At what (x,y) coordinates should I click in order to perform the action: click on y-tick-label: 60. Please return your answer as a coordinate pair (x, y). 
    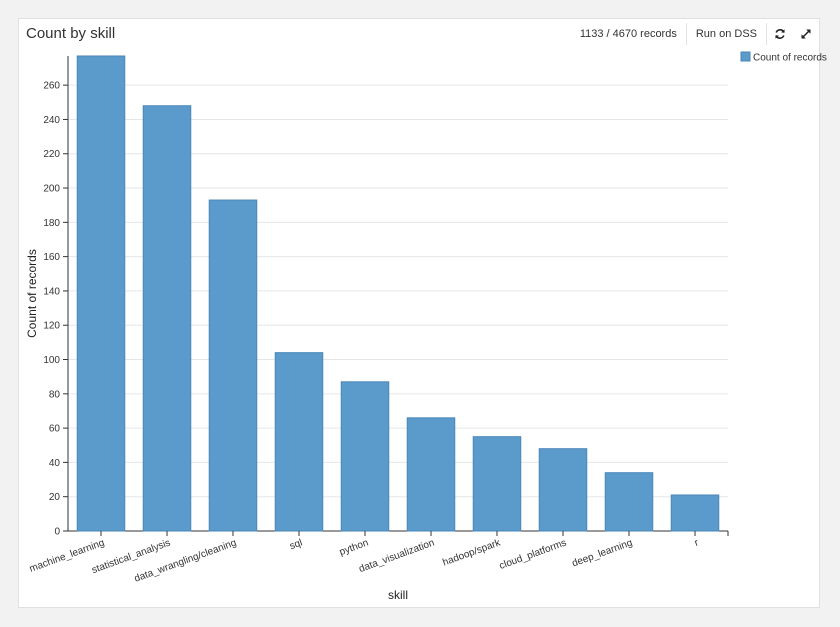
    Looking at the image, I should click on (55, 429).